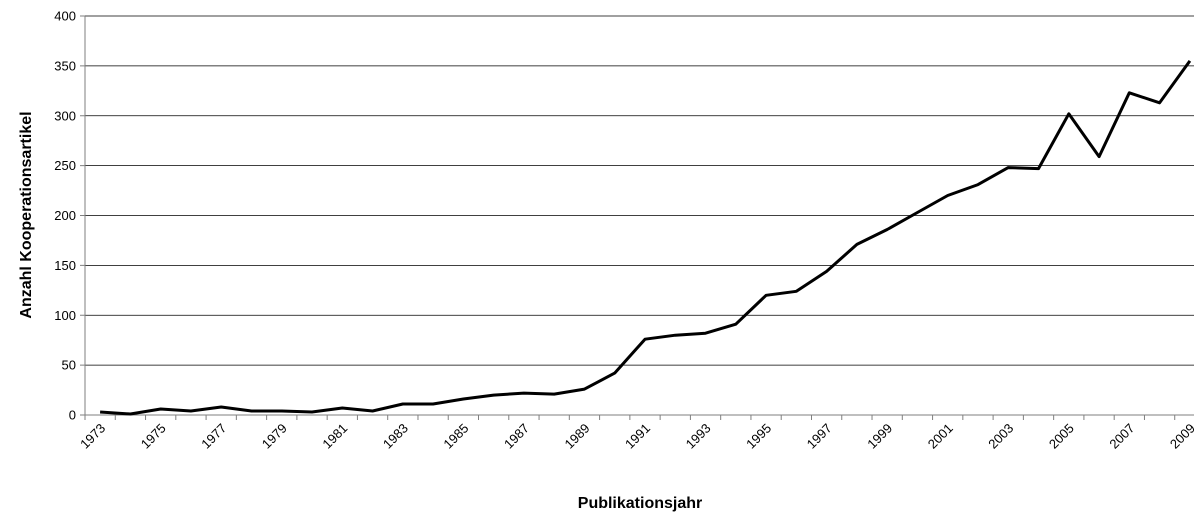  I want to click on y-tick-label: 100, so click(65, 315).